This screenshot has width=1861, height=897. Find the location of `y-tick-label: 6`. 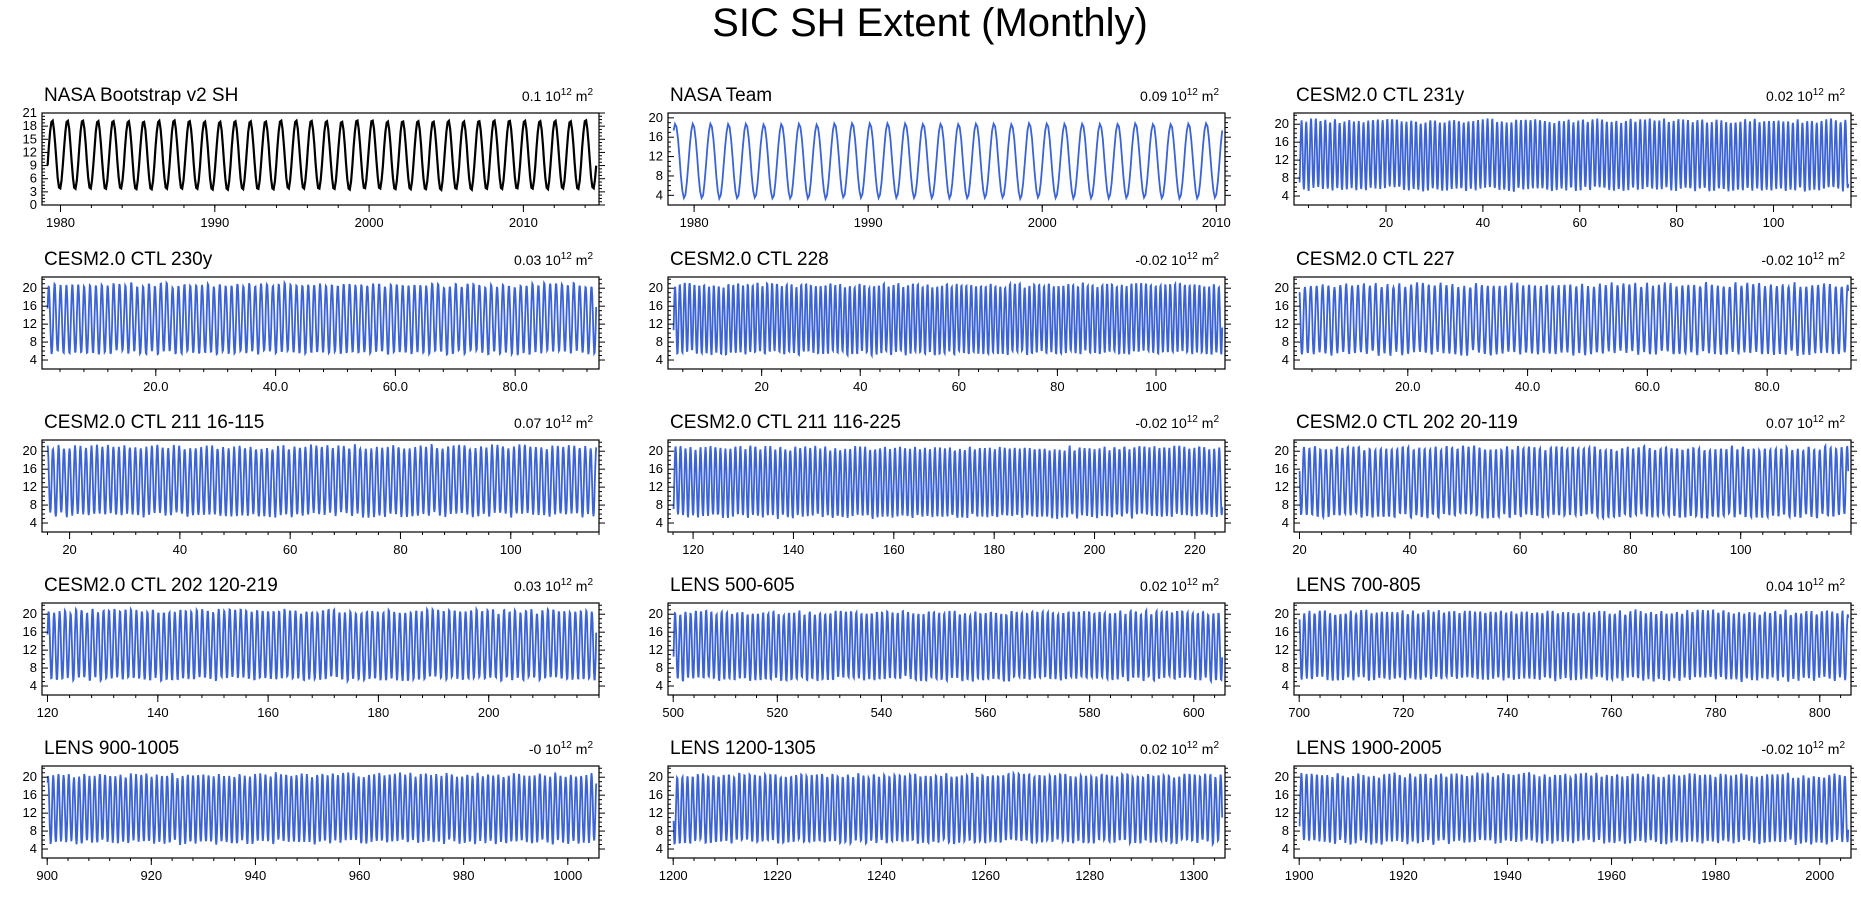

y-tick-label: 6 is located at coordinates (33, 178).